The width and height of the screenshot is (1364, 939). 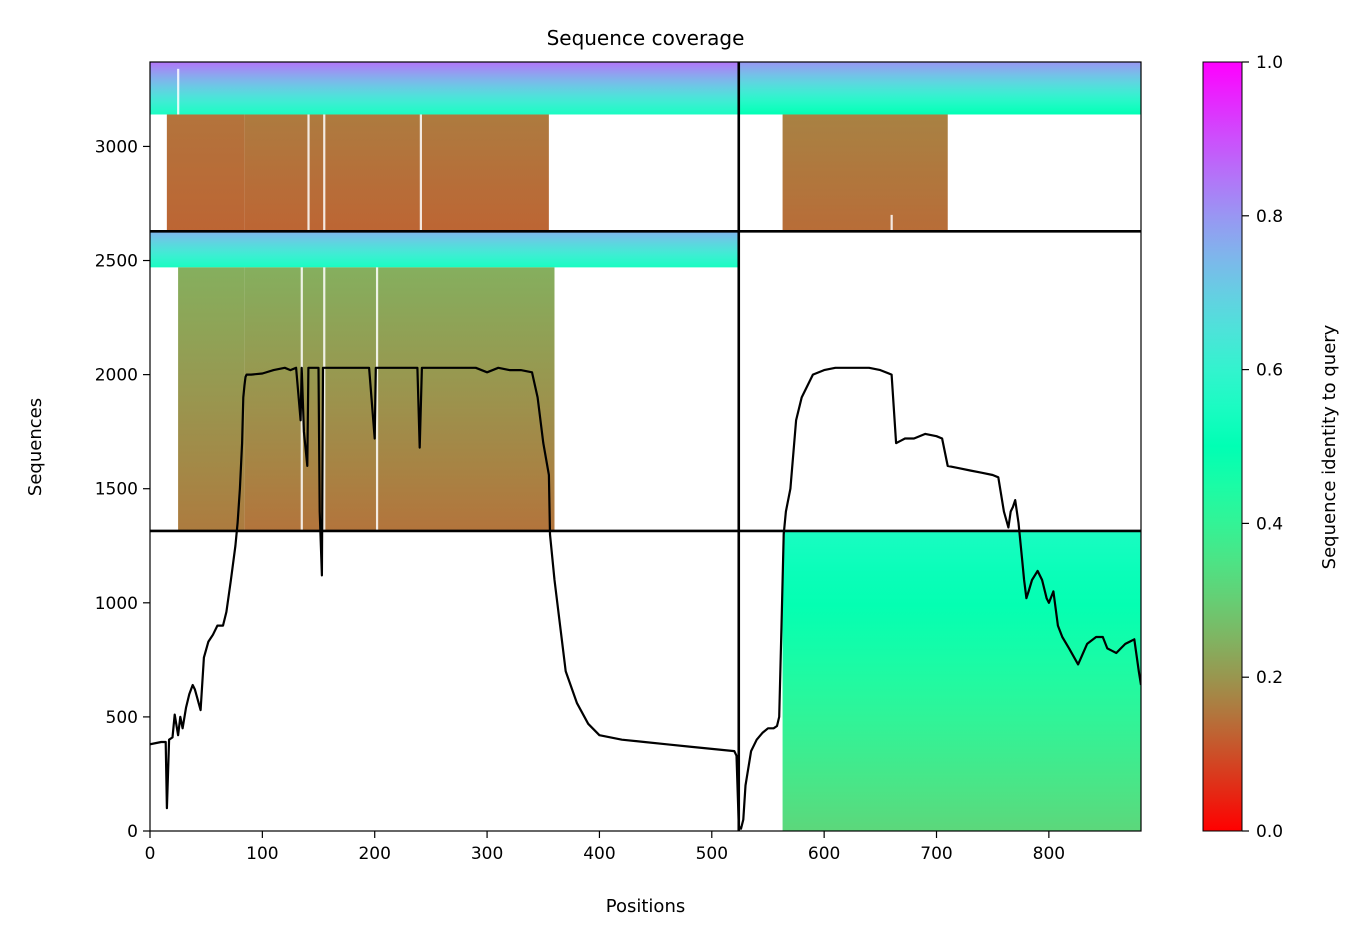 I want to click on y-axis-label: Sequences, so click(x=35, y=447).